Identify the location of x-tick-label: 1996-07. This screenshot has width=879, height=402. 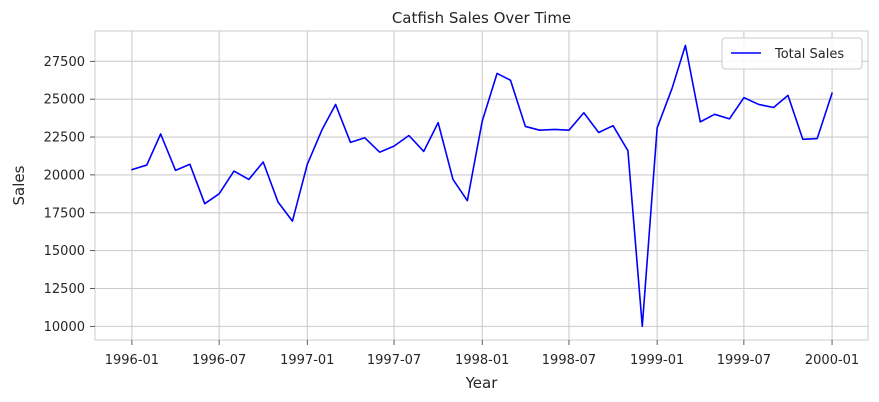
(219, 360).